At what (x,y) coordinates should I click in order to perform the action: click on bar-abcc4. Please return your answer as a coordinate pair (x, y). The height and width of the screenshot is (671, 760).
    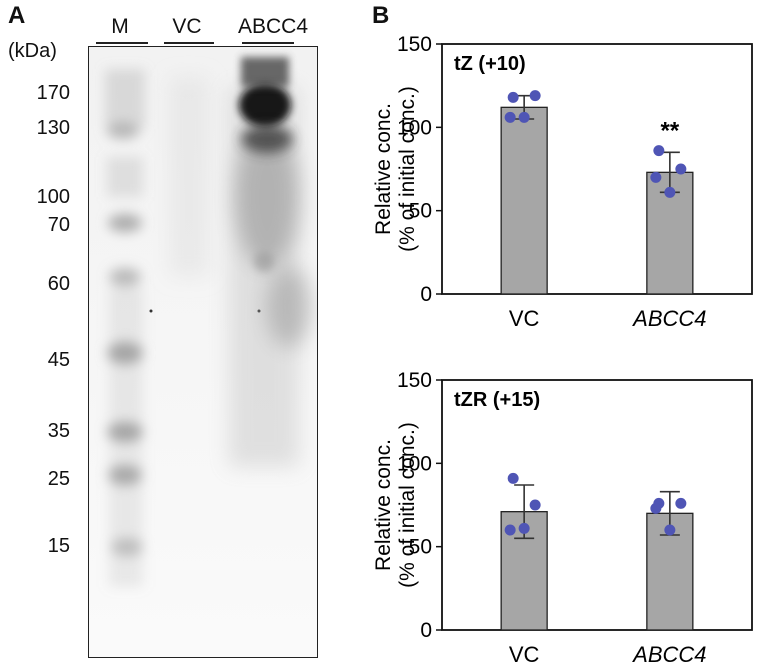
    Looking at the image, I should click on (670, 571).